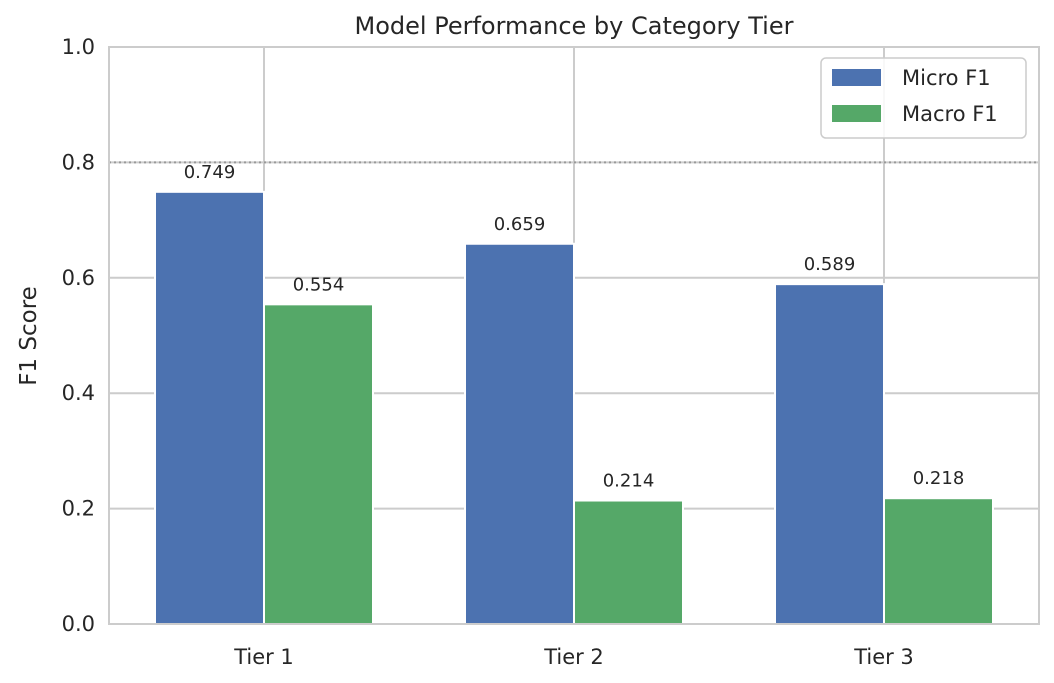 The height and width of the screenshot is (683, 1054). I want to click on bar-value-label: 0.659, so click(520, 224).